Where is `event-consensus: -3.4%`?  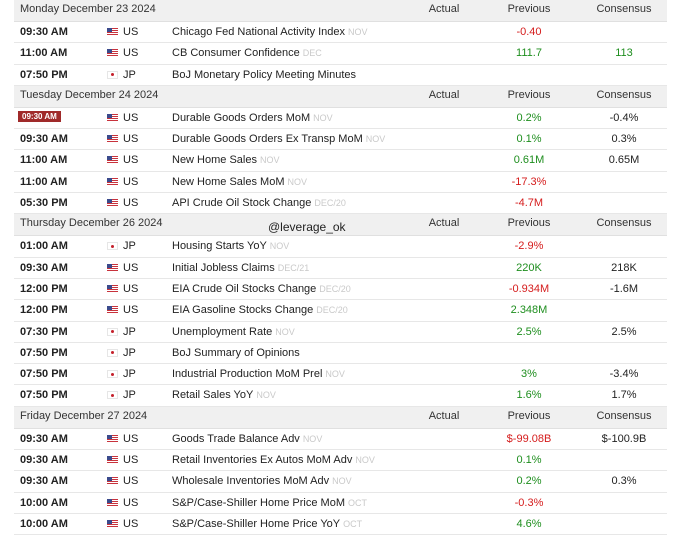
event-consensus: -3.4% is located at coordinates (624, 374).